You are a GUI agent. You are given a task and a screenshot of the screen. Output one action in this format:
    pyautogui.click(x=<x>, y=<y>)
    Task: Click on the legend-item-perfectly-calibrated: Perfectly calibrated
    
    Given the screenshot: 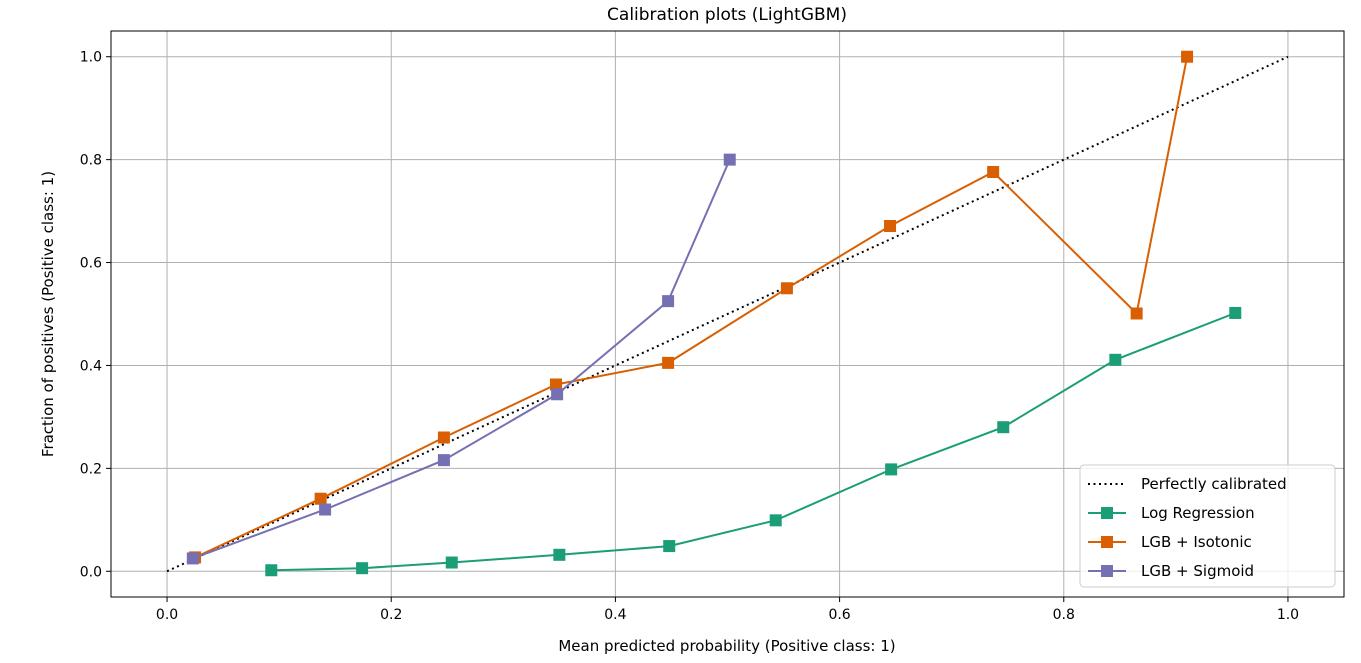 What is the action you would take?
    pyautogui.click(x=1187, y=484)
    